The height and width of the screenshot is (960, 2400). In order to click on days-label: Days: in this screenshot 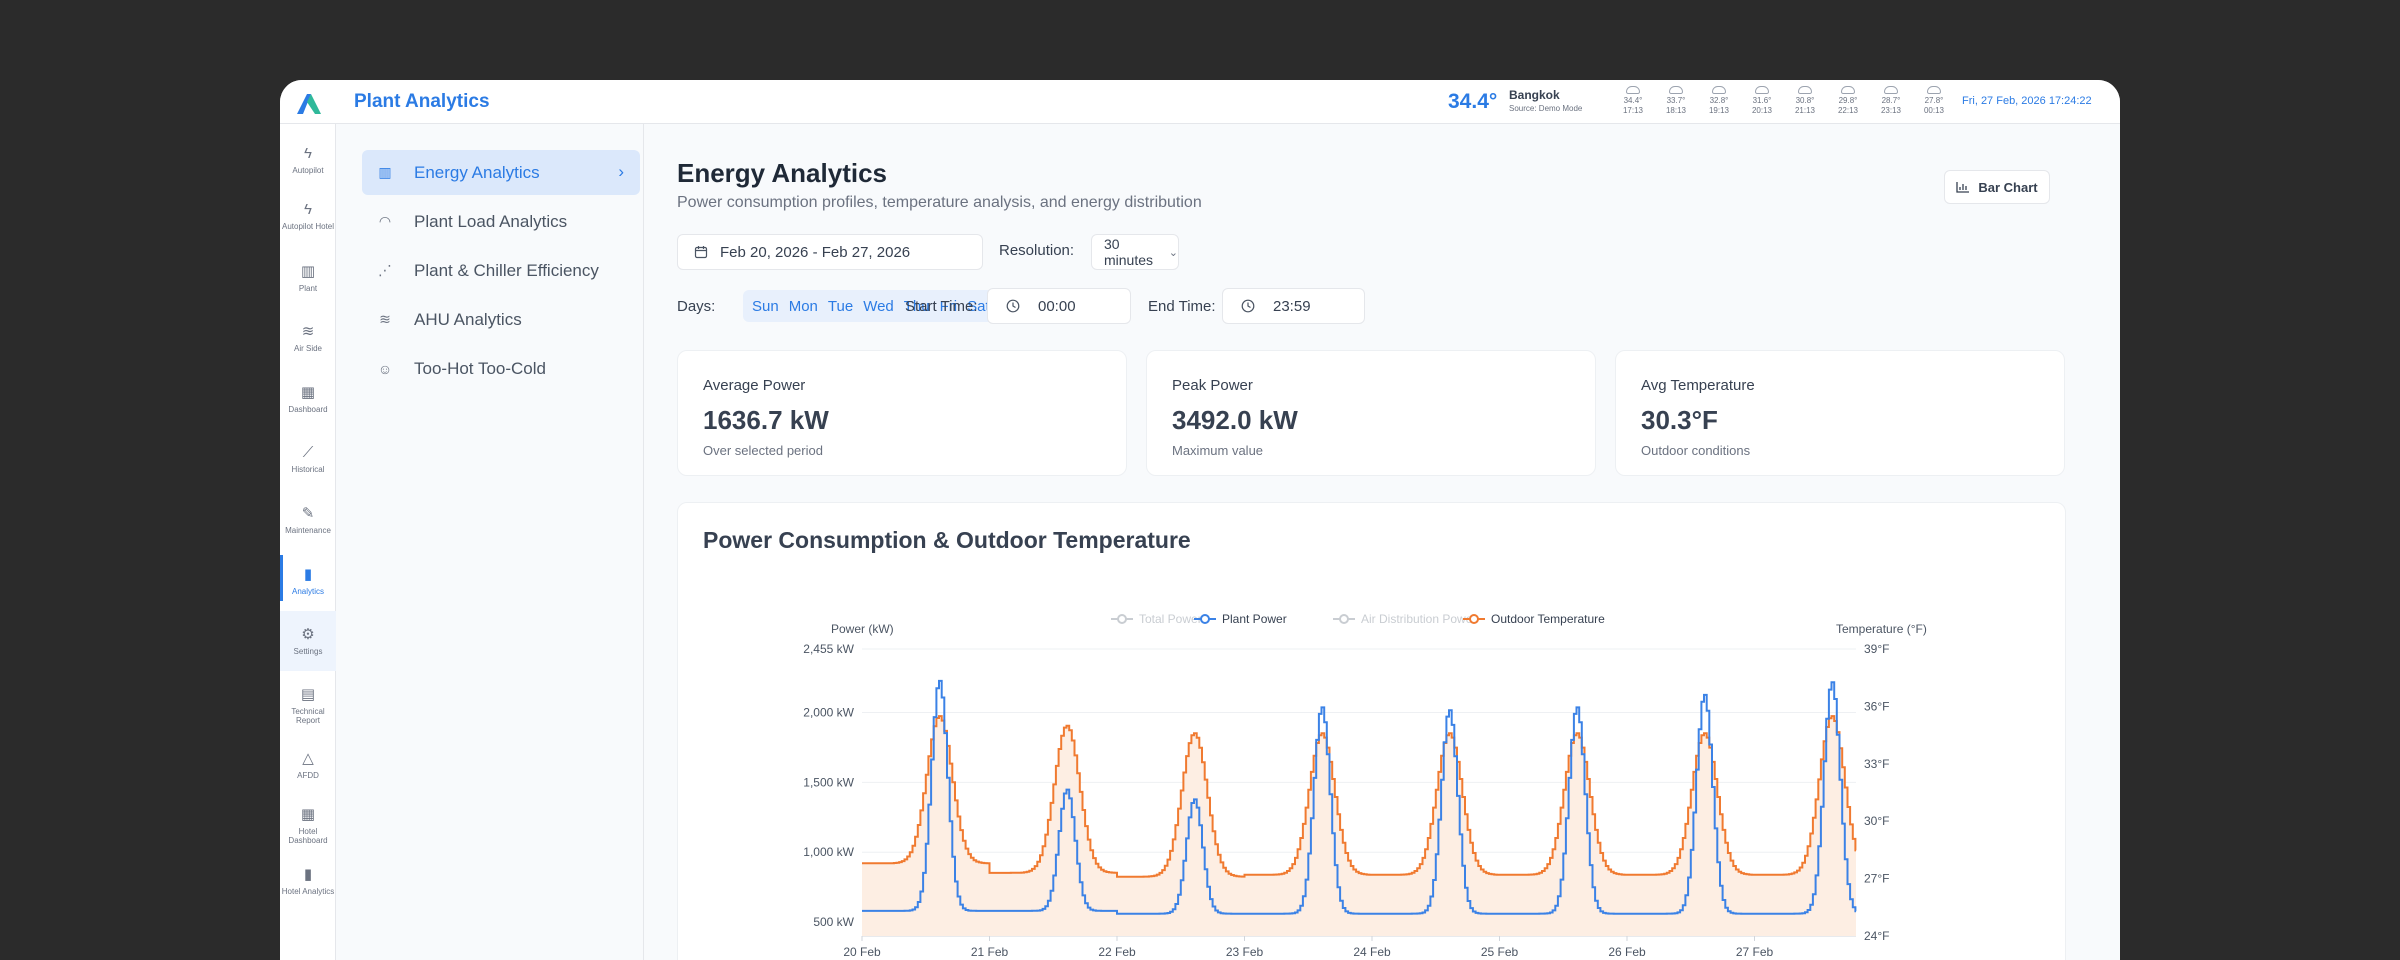, I will do `click(696, 306)`.